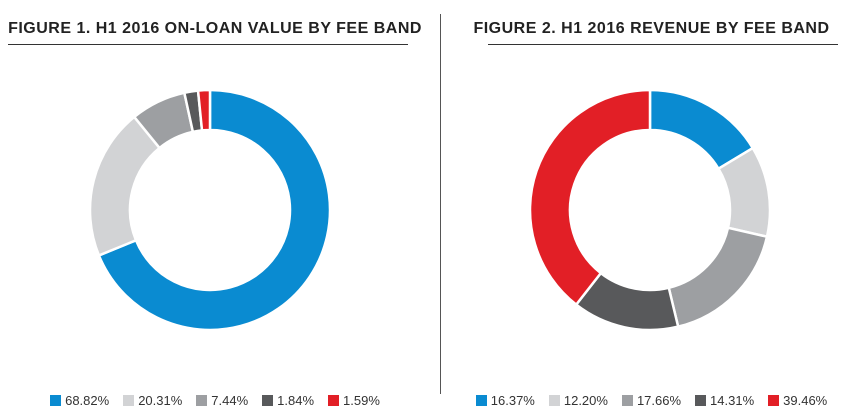  I want to click on legend-item: 17.66%, so click(651, 400).